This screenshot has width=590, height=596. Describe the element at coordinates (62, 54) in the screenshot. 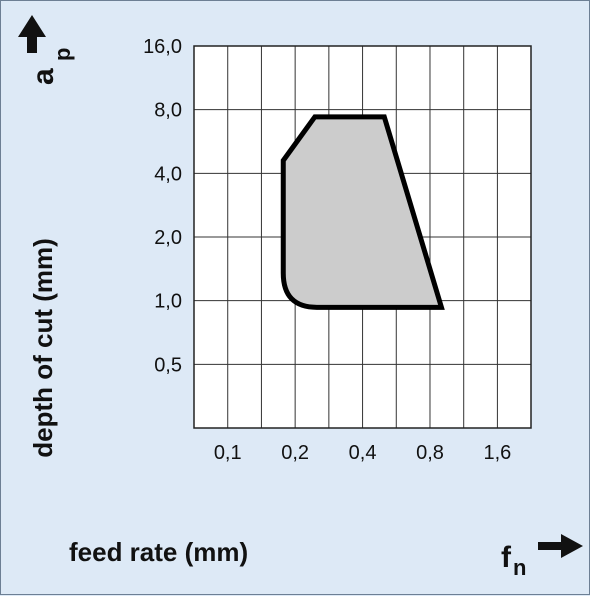

I see `y-axis-symbol-subscript: p` at that location.